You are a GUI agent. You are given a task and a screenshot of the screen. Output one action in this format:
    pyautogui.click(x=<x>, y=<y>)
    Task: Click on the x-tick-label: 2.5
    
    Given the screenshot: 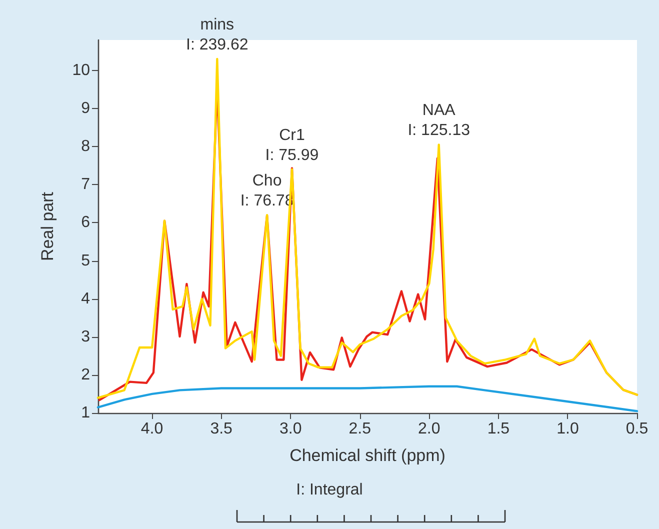 What is the action you would take?
    pyautogui.click(x=360, y=429)
    